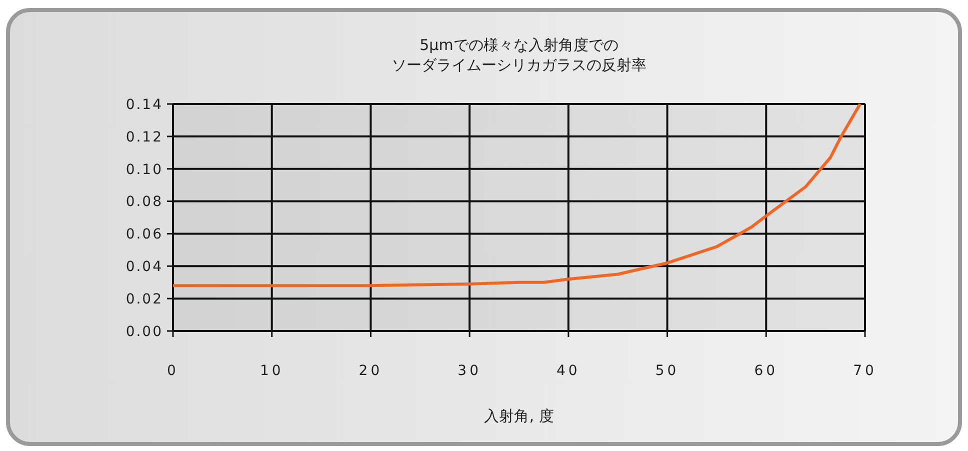 The width and height of the screenshot is (968, 451). I want to click on chart-subtitle: ソーダライムーシリカガラスの反射率, so click(519, 65).